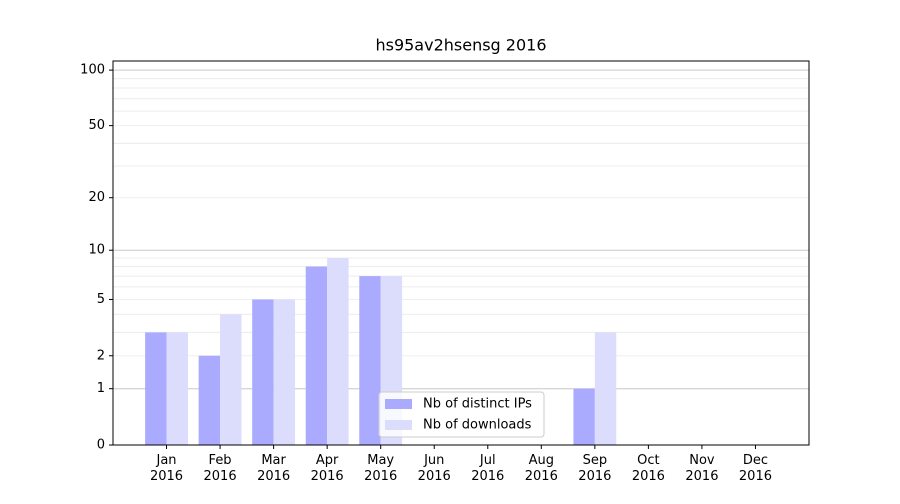 The height and width of the screenshot is (504, 900). Describe the element at coordinates (327, 468) in the screenshot. I see `x-tick-label: Apr 2016` at that location.